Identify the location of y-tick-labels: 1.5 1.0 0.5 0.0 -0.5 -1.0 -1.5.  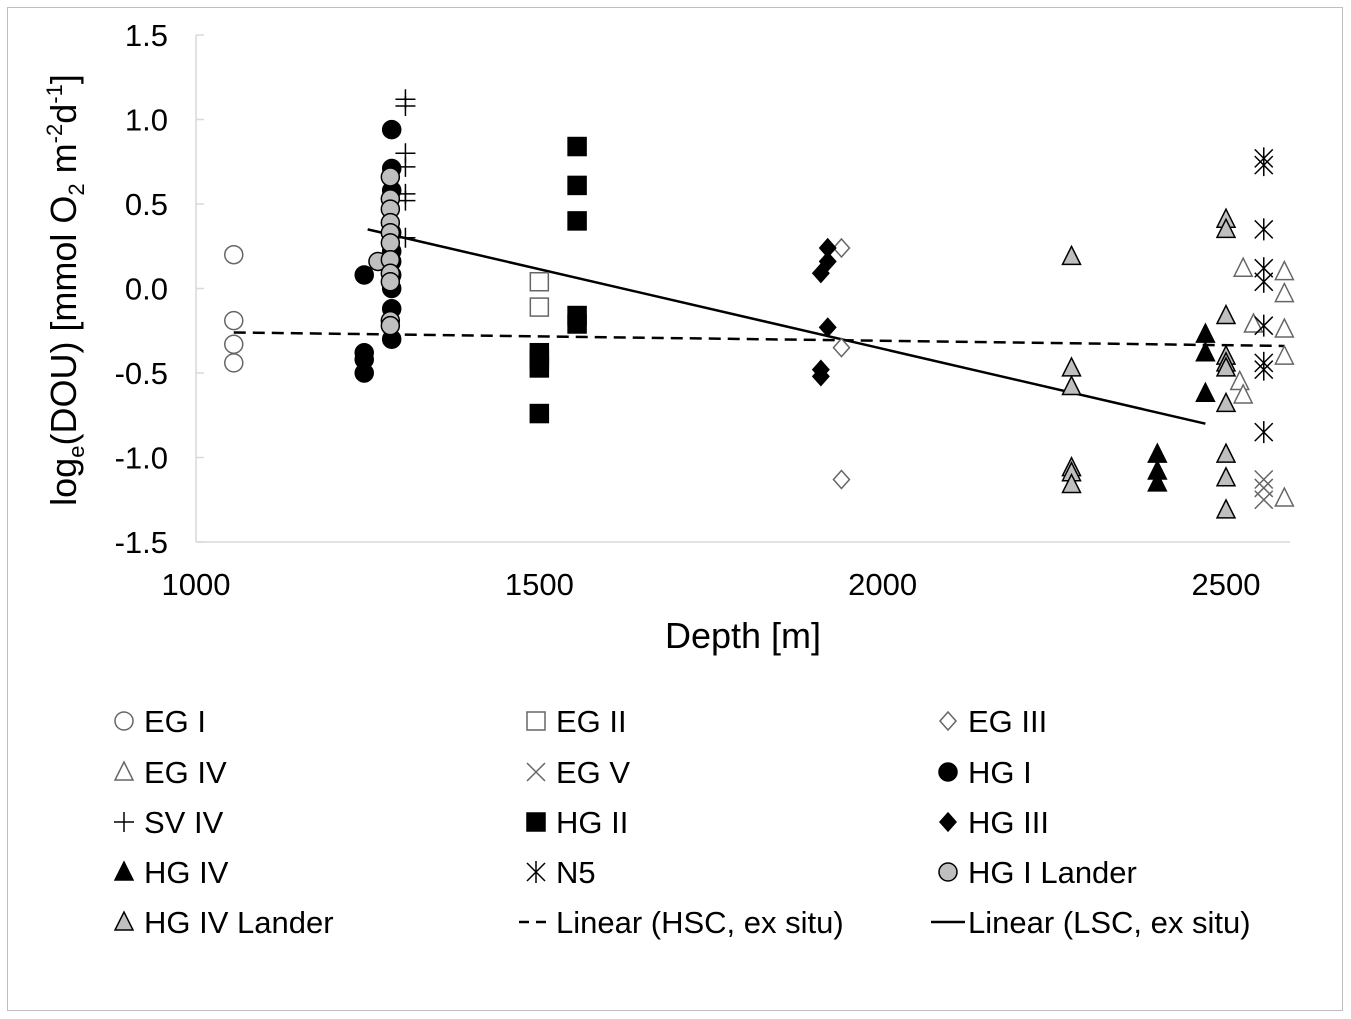
(159, 289).